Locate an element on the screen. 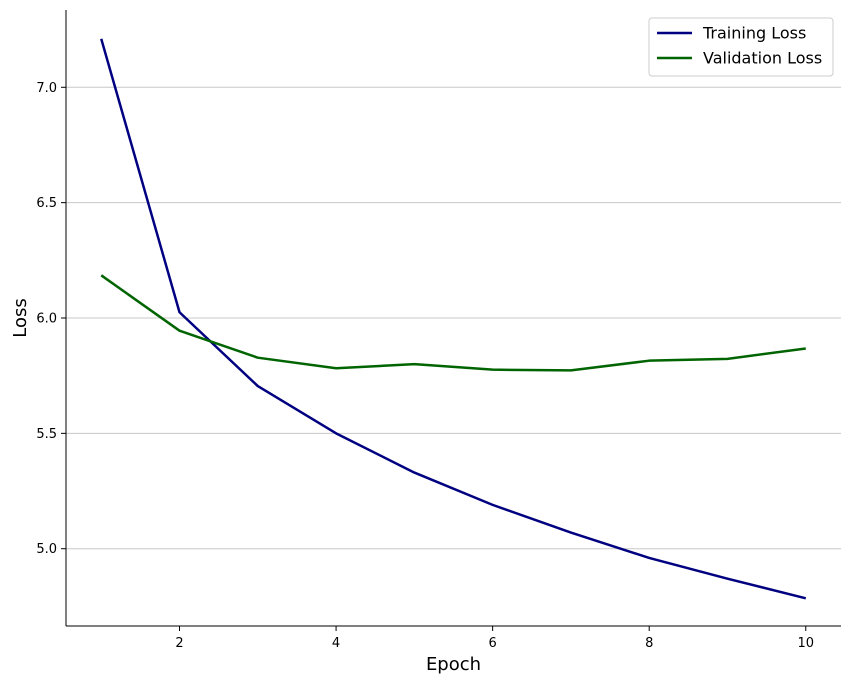  legend: Training Loss Validation Loss is located at coordinates (741, 47).